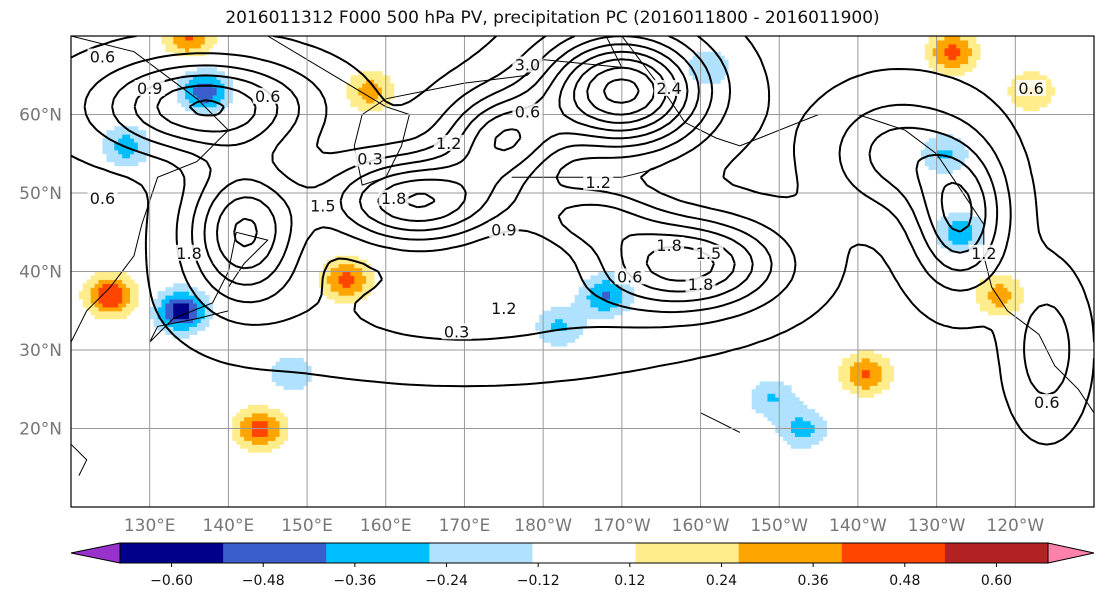 The height and width of the screenshot is (601, 1105). What do you see at coordinates (503, 308) in the screenshot?
I see `contour-label: 1.2` at bounding box center [503, 308].